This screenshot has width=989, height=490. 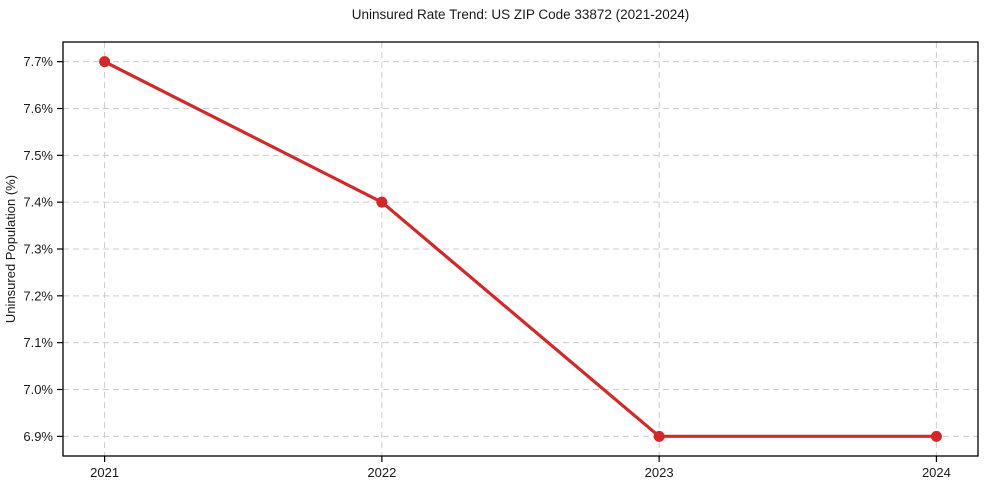 What do you see at coordinates (38, 389) in the screenshot?
I see `y-tick-label: 7.0%` at bounding box center [38, 389].